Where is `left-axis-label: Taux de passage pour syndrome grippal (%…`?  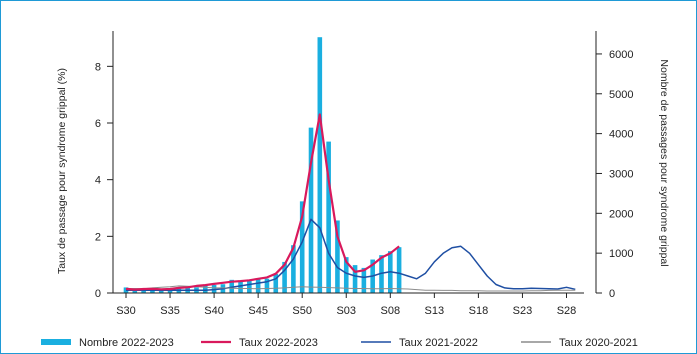 left-axis-label: Taux de passage pour syndrome grippal (%… is located at coordinates (62, 171).